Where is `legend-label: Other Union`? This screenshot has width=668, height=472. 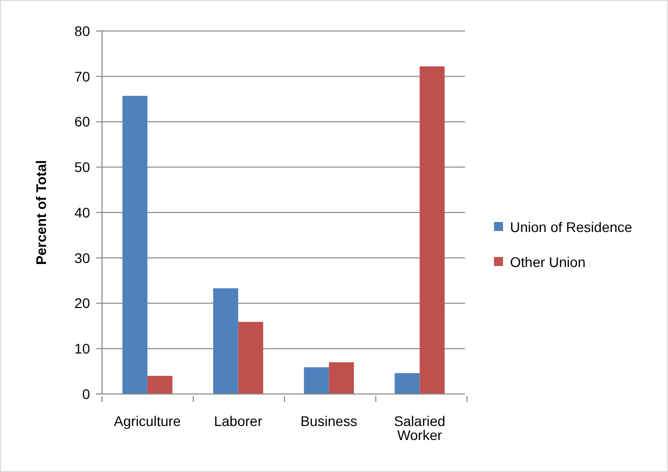 legend-label: Other Union is located at coordinates (548, 262).